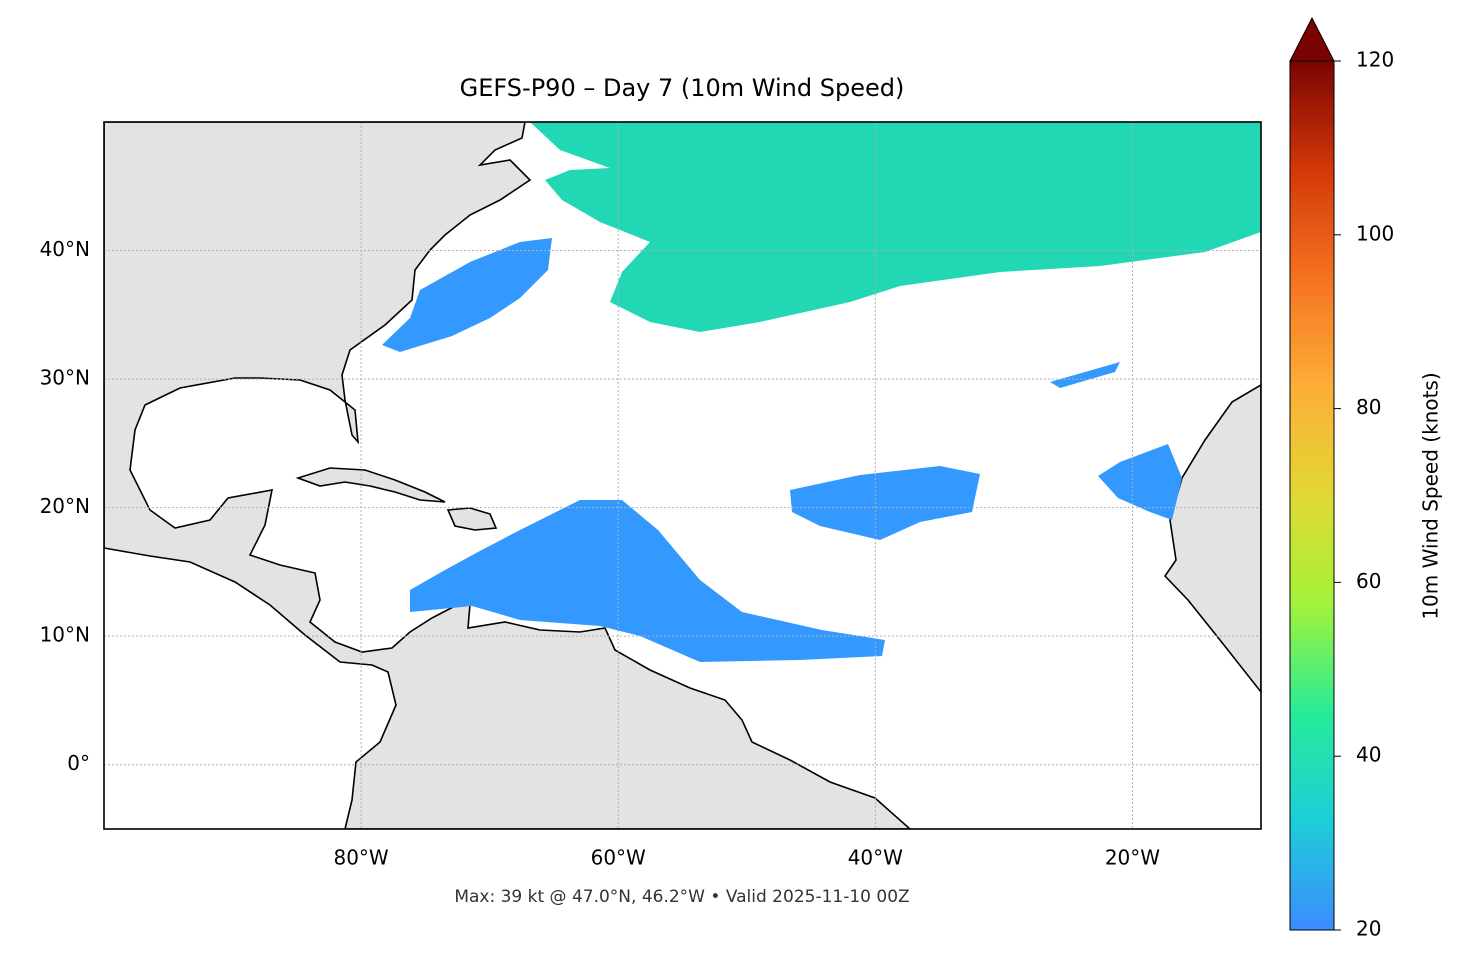  Describe the element at coordinates (65, 635) in the screenshot. I see `y-tick-label: 10°N` at that location.